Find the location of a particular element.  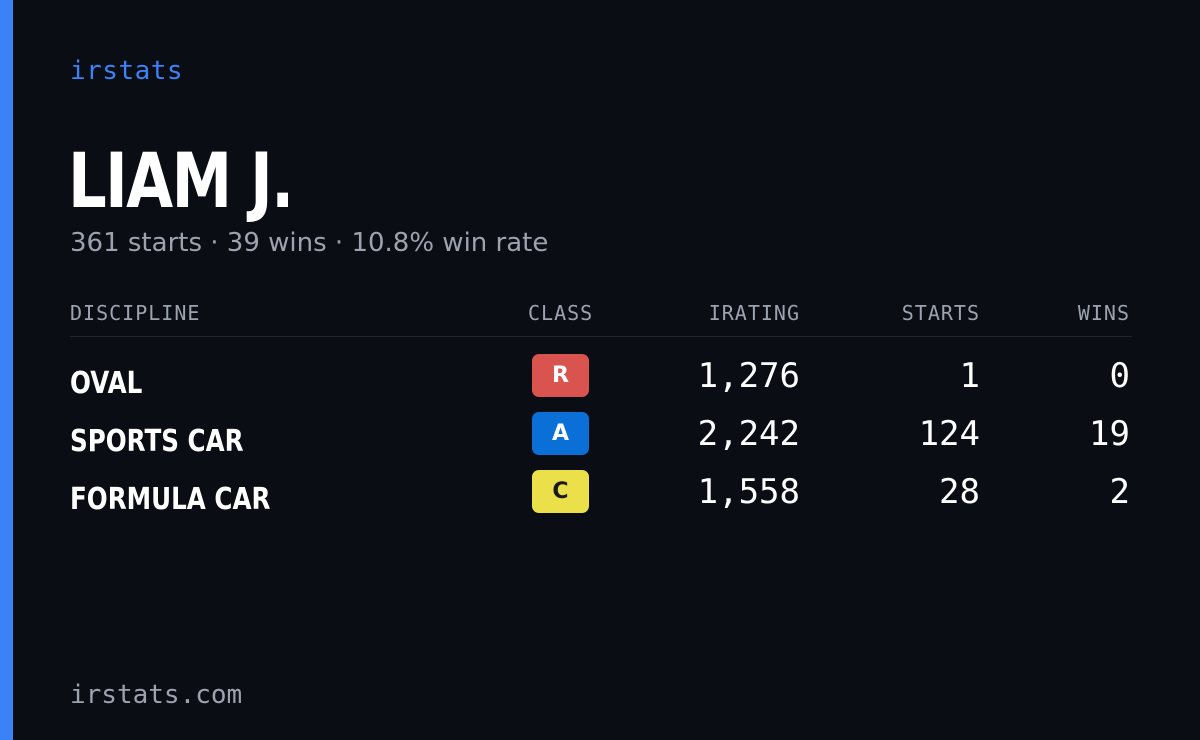

starts-value: 124 is located at coordinates (949, 434).